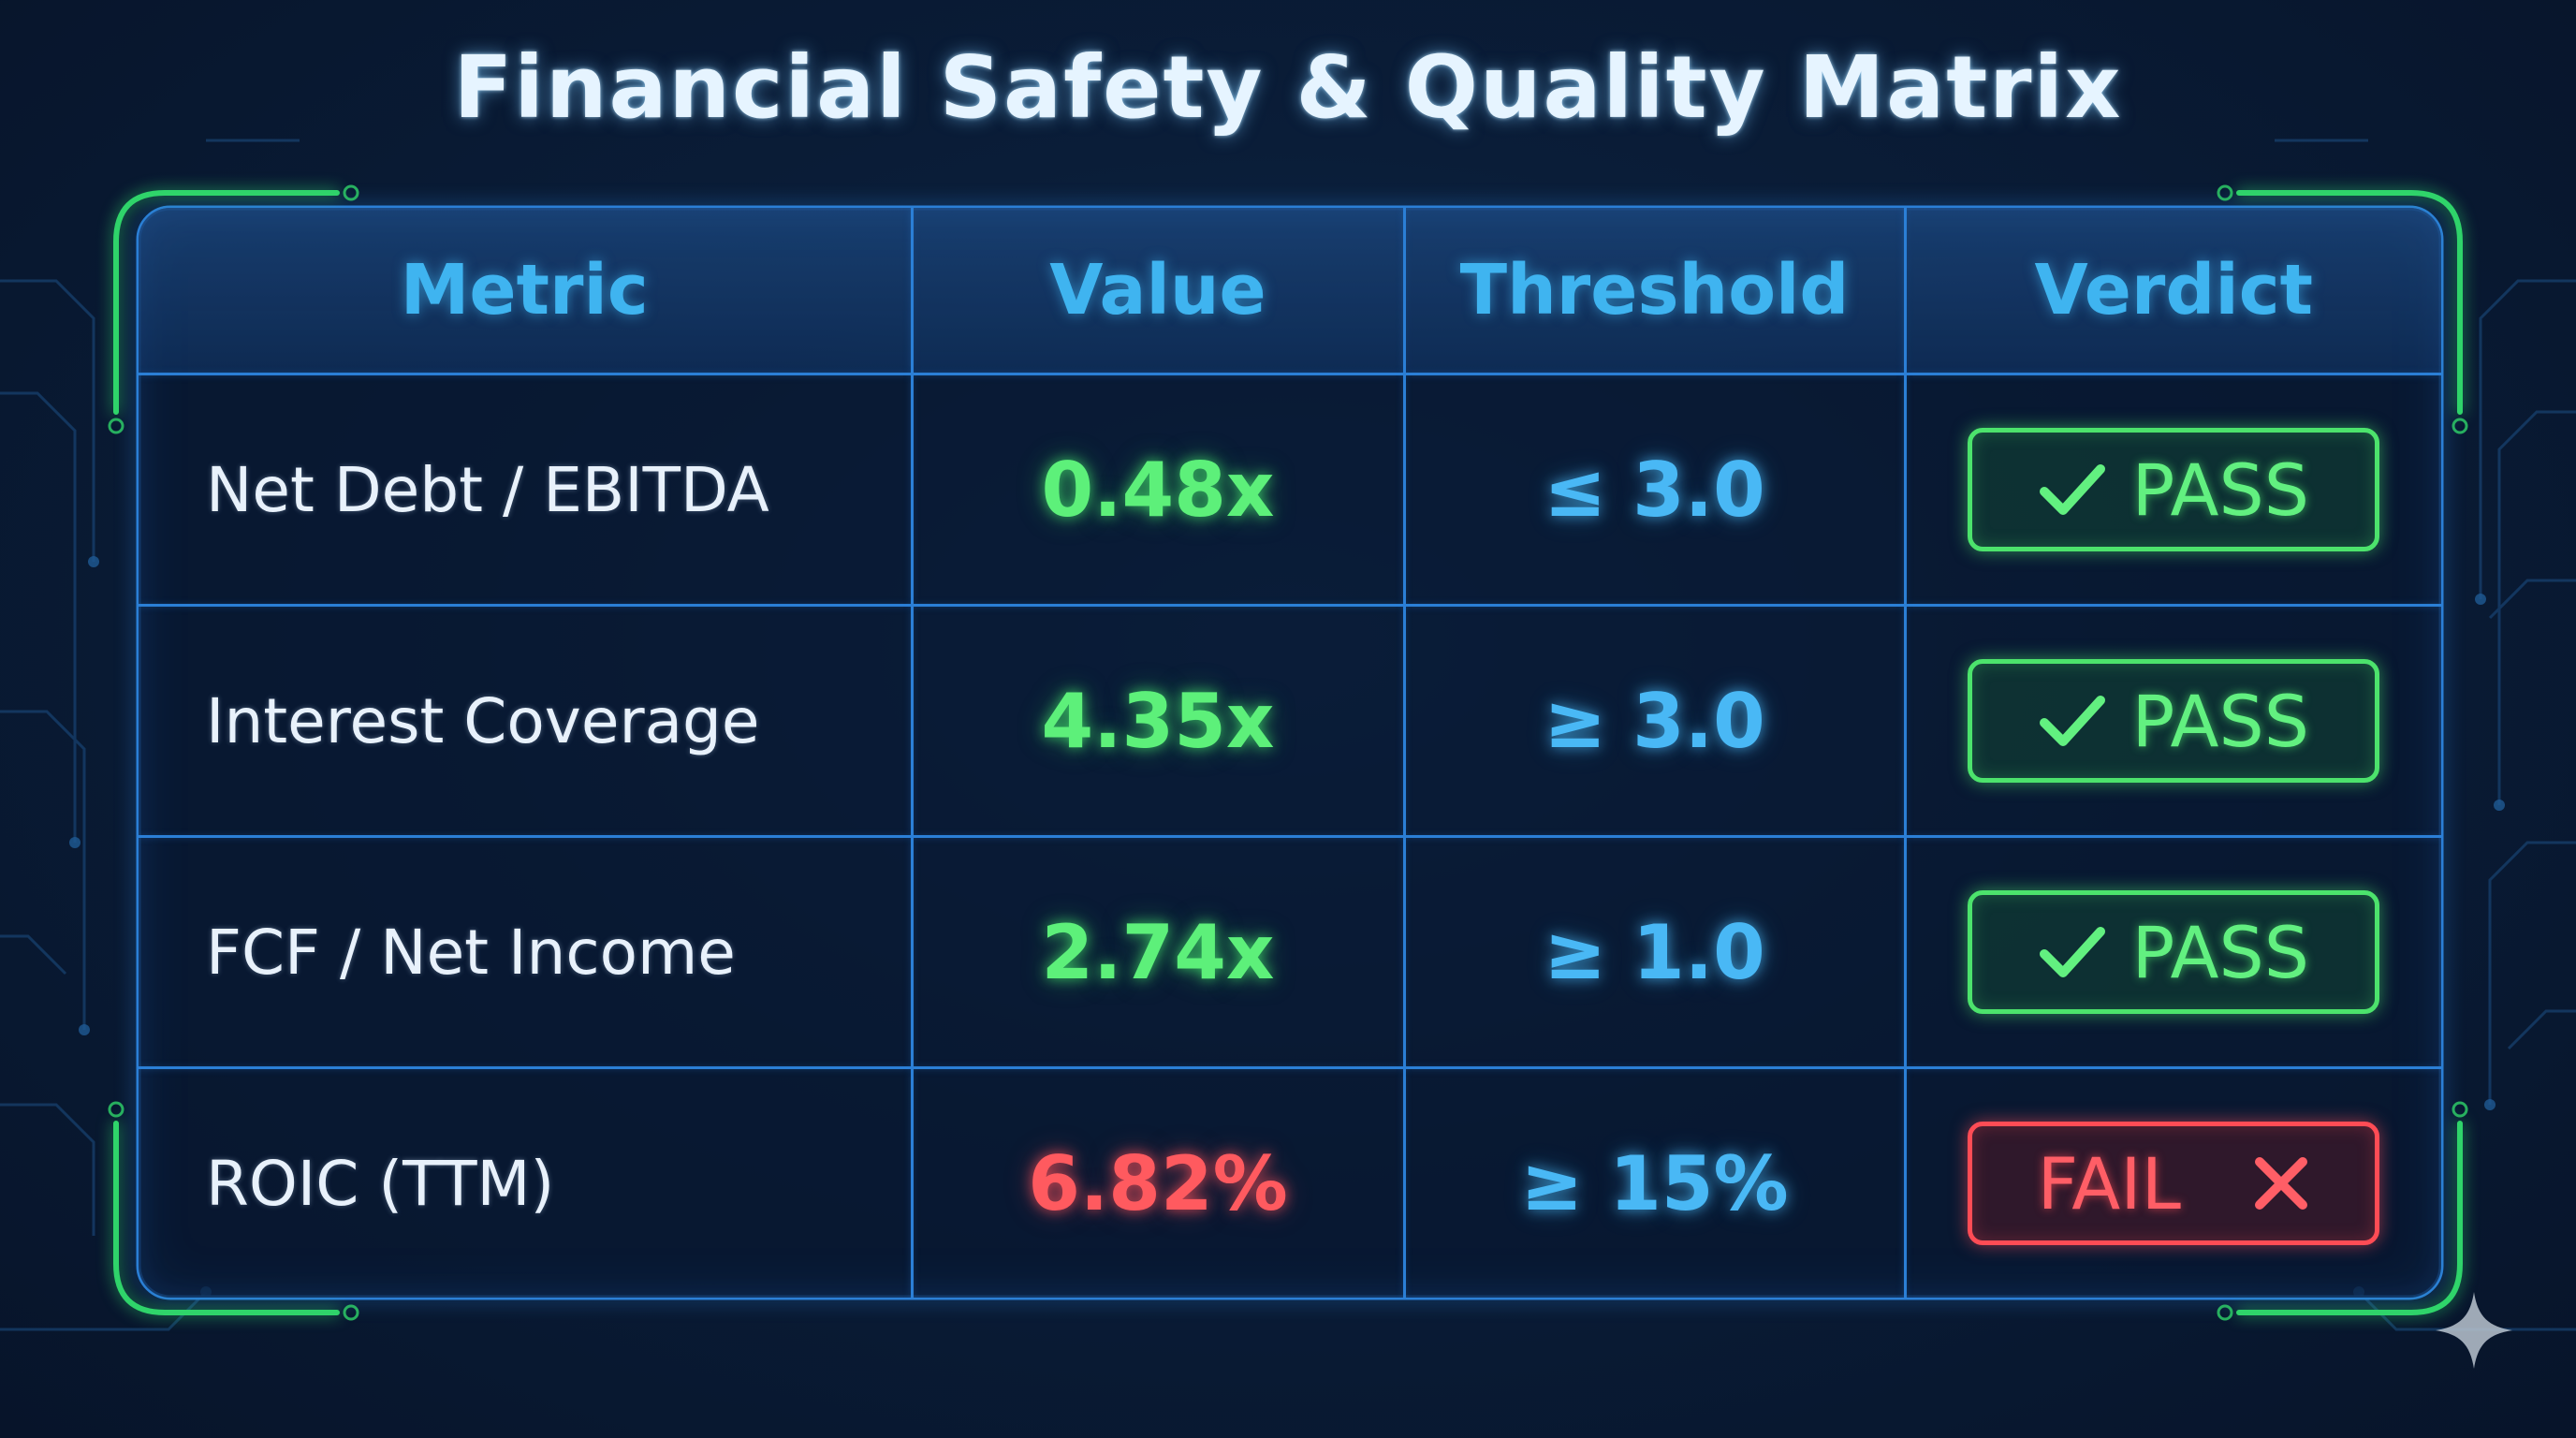  I want to click on verdict-cell: FAIL, so click(2172, 1182).